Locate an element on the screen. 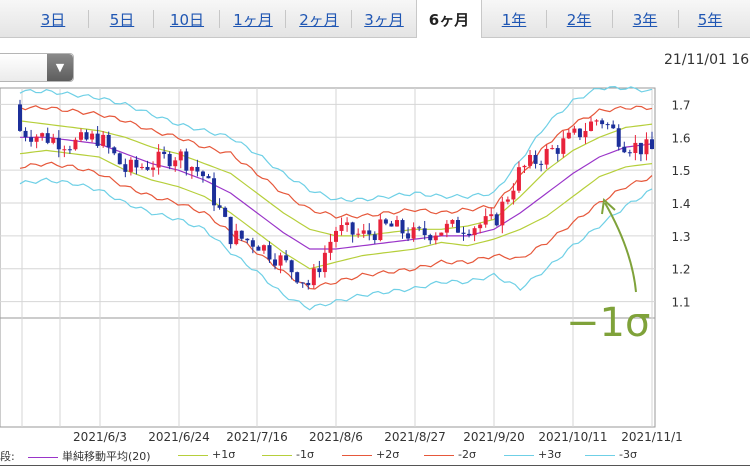 The width and height of the screenshot is (750, 475). tab-10-days: 10日 is located at coordinates (187, 20).